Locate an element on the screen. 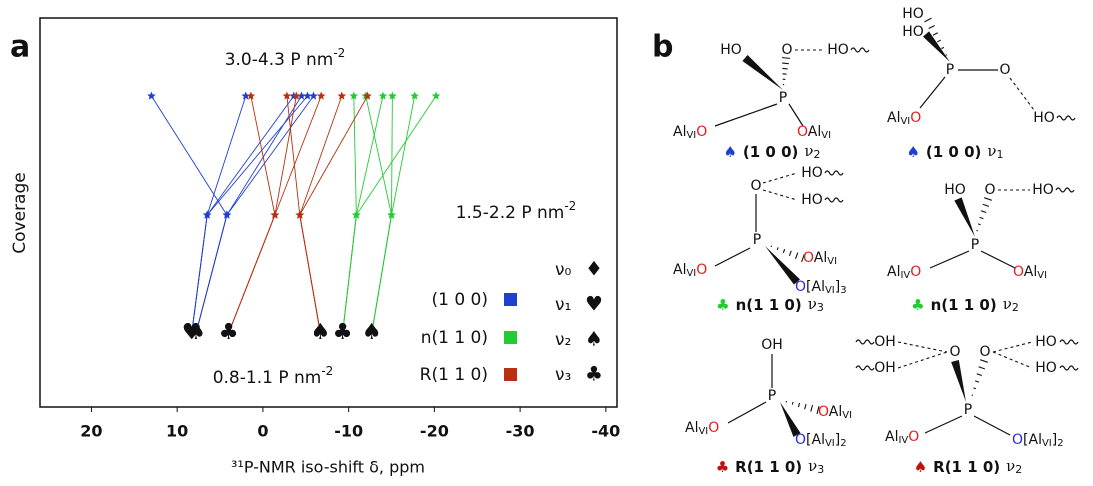 Image resolution: width=1093 pixels, height=486 pixels. x-tick-label: 10 is located at coordinates (177, 431).